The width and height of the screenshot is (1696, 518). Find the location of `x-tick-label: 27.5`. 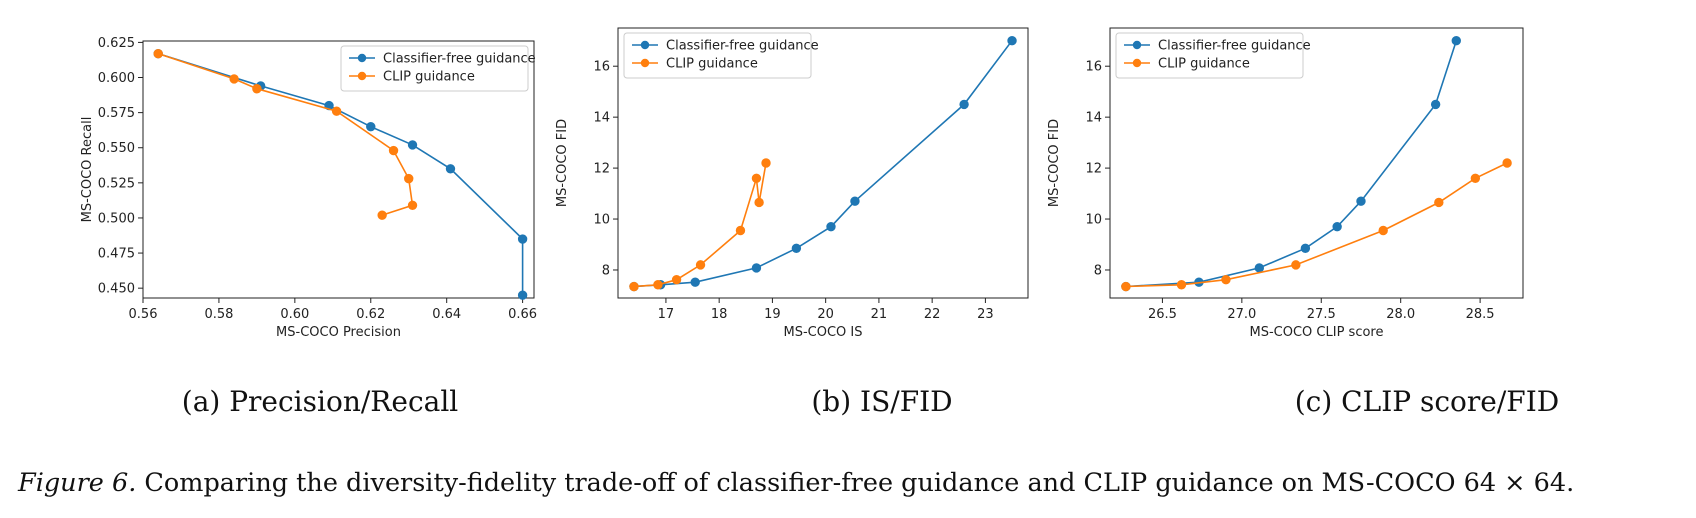

x-tick-label: 27.5 is located at coordinates (1321, 314).